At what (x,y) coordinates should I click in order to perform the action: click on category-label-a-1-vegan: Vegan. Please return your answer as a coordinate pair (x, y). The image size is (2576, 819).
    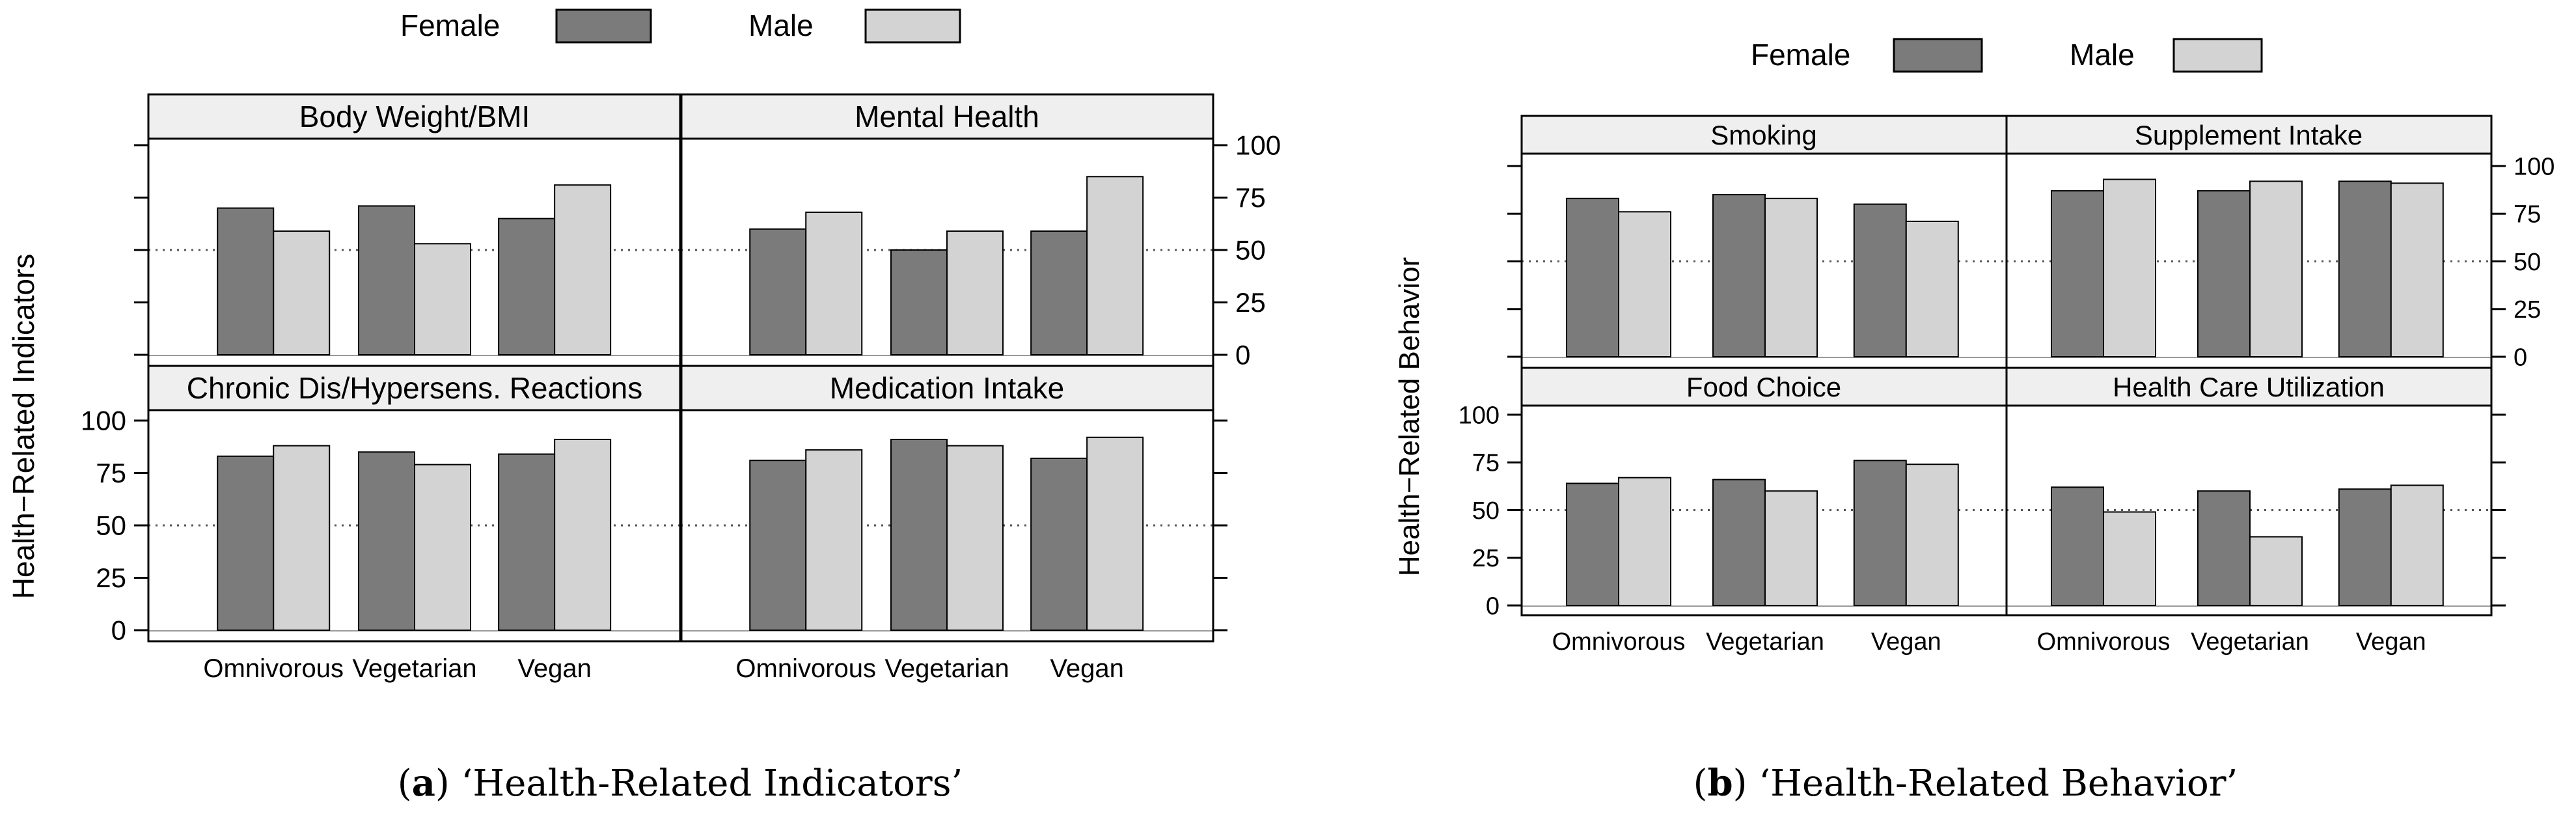
    Looking at the image, I should click on (1087, 668).